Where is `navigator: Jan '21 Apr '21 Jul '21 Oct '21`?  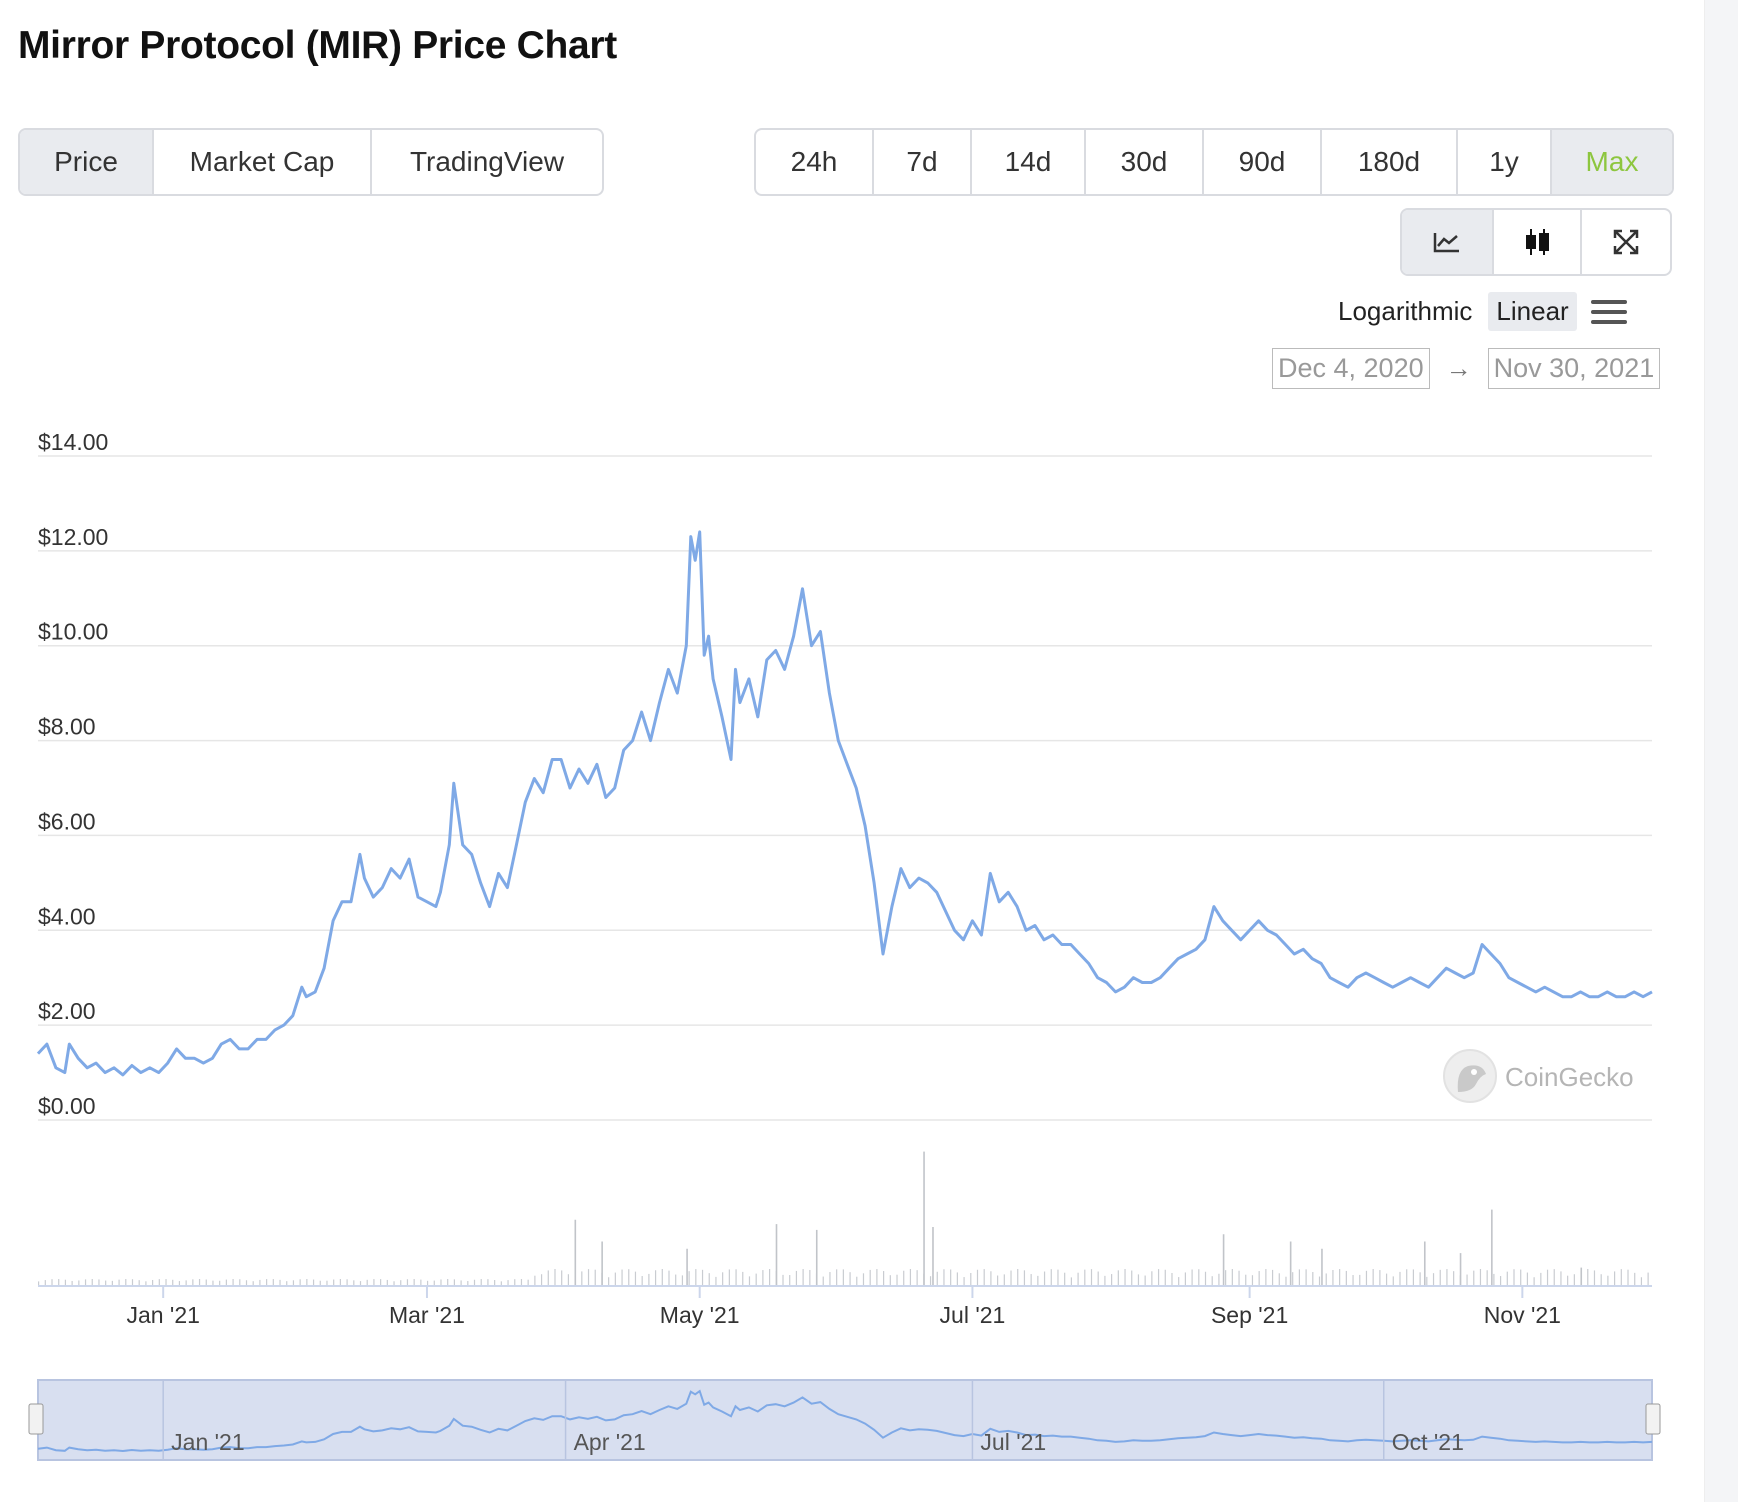 navigator: Jan '21 Apr '21 Jul '21 Oct '21 is located at coordinates (844, 1420).